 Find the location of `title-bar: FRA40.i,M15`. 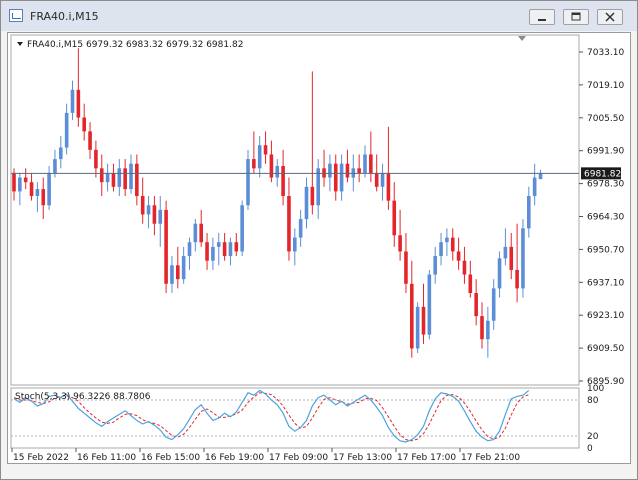

title-bar: FRA40.i,M15 is located at coordinates (319, 16).